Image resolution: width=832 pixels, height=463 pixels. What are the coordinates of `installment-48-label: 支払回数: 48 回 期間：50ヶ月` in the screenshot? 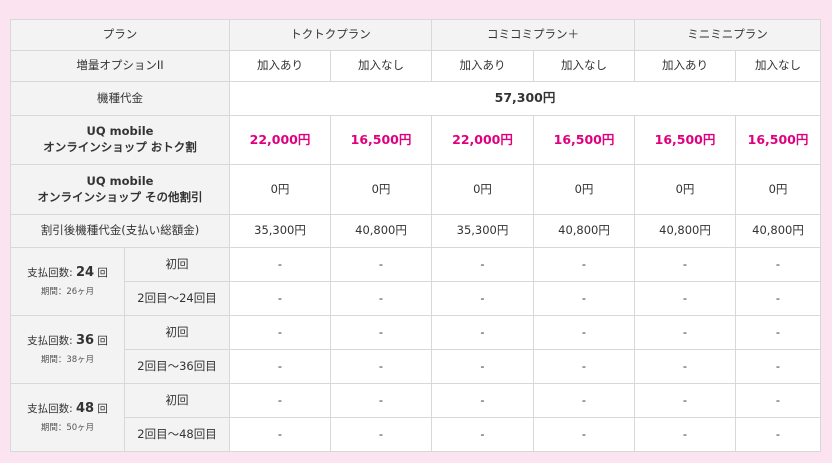 It's located at (67, 417).